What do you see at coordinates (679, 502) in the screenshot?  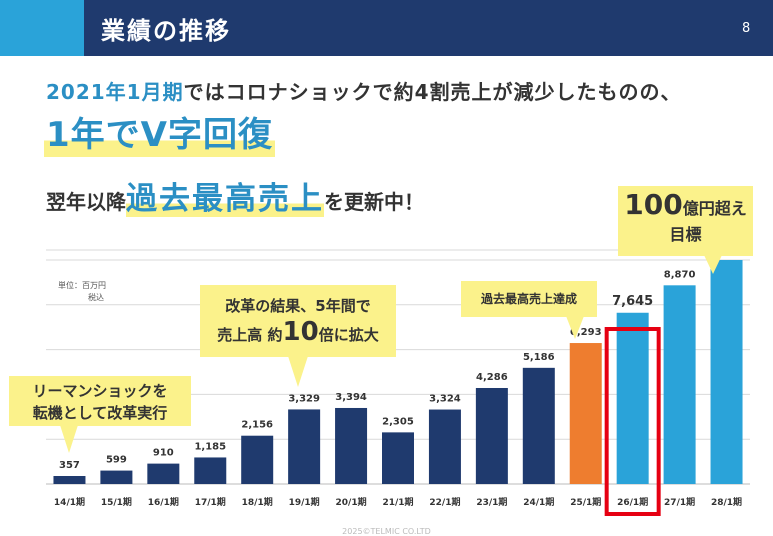 I see `x-tick-label: 27/1期` at bounding box center [679, 502].